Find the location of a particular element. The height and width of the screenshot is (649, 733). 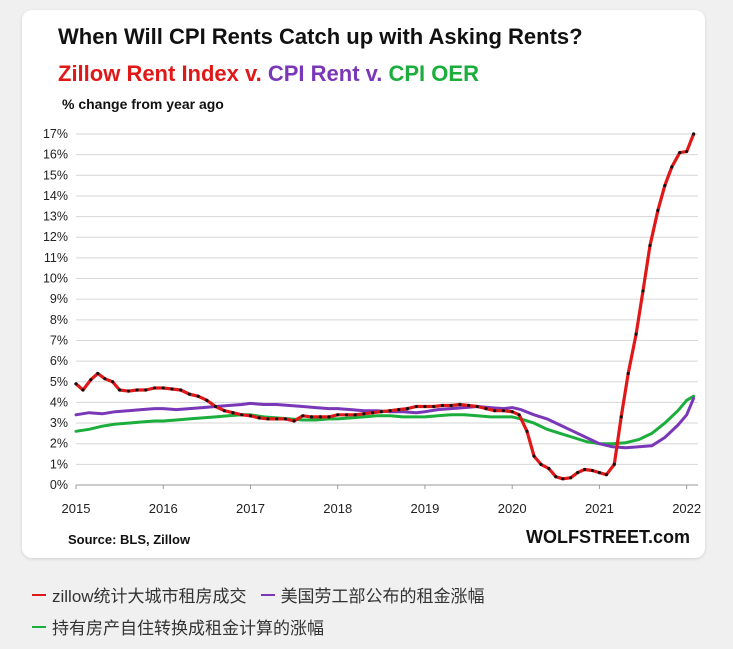

y-tick-label: 5% is located at coordinates (59, 382).